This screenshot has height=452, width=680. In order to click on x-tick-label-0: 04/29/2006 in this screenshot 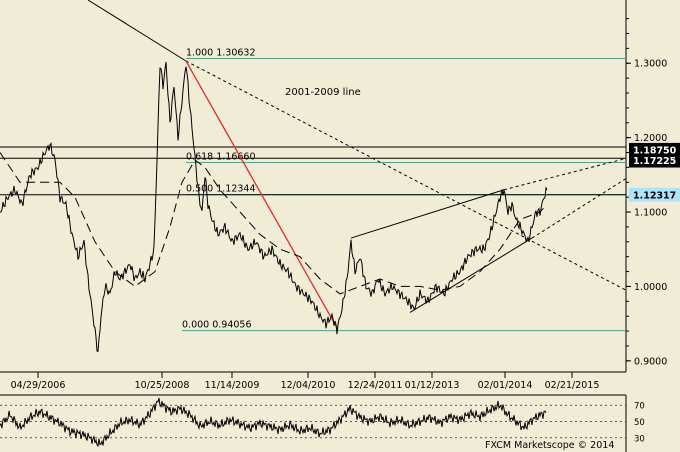, I will do `click(38, 385)`.